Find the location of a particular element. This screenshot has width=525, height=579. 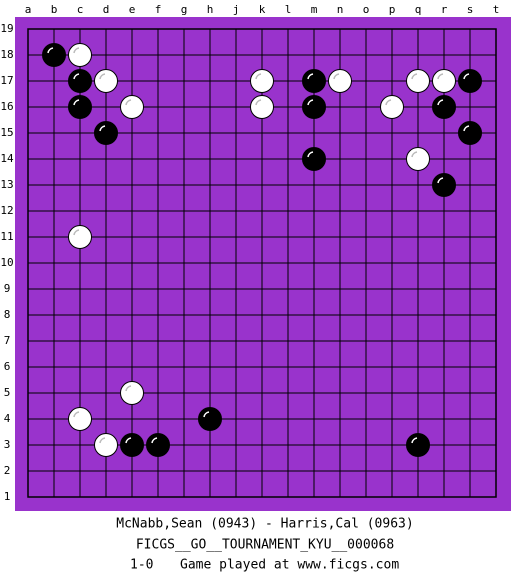

column-label: j is located at coordinates (236, 9).